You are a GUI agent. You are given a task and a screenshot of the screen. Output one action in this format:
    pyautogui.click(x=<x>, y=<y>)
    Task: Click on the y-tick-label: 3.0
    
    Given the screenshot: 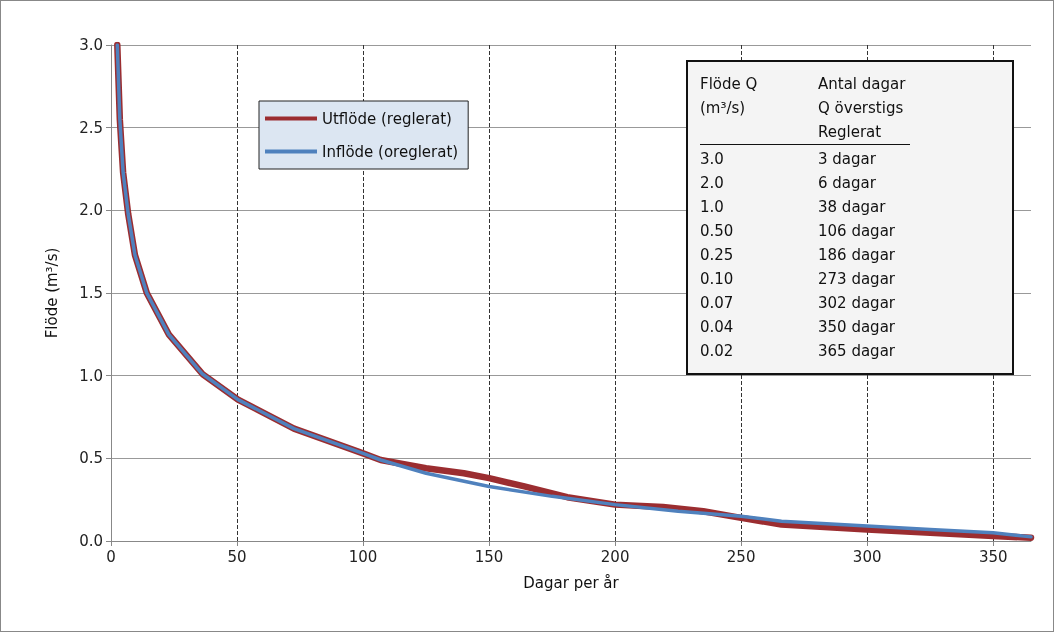 What is the action you would take?
    pyautogui.click(x=91, y=45)
    